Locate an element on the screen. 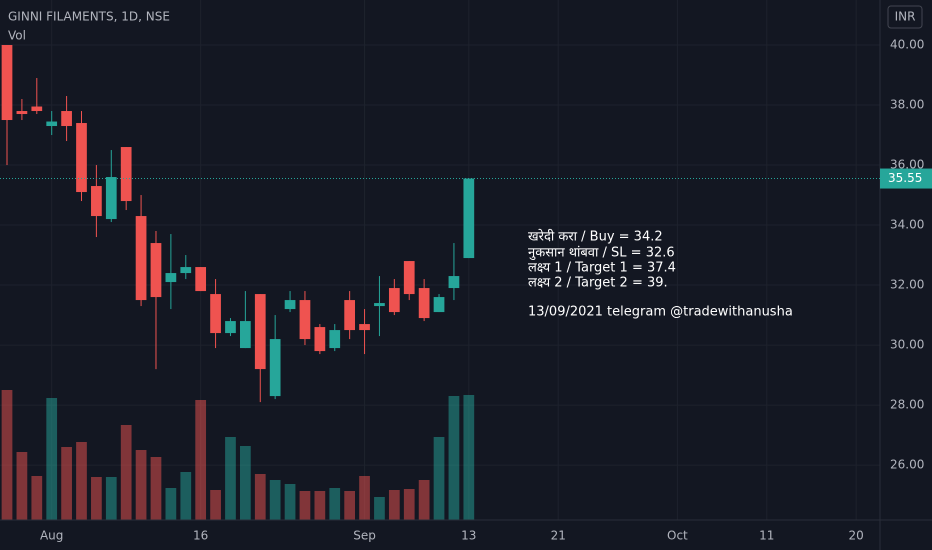 The width and height of the screenshot is (932, 550). x-tick-label: 20 is located at coordinates (856, 536).